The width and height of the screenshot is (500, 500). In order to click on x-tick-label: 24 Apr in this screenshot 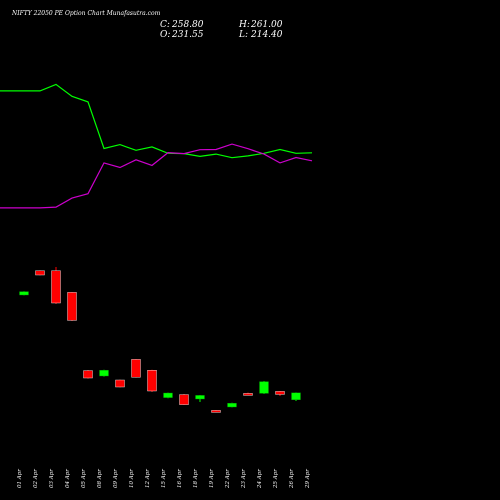, I will do `click(260, 479)`.